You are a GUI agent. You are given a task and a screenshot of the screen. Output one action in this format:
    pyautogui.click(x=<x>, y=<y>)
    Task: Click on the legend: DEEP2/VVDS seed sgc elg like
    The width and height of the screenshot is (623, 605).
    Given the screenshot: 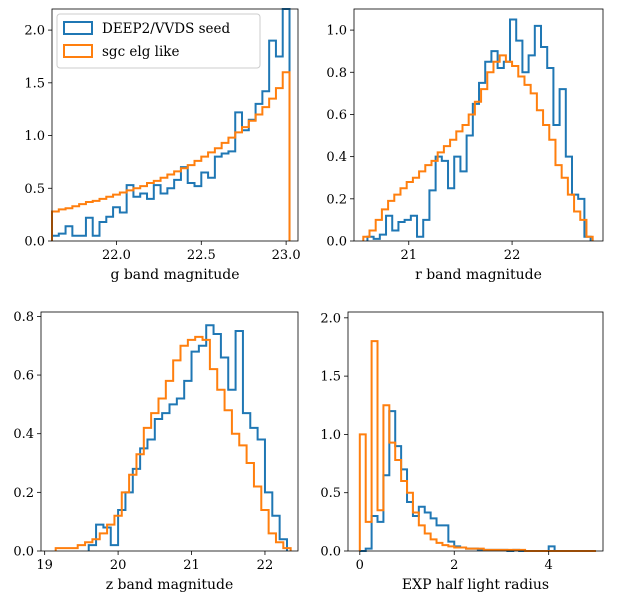 What is the action you would take?
    pyautogui.click(x=158, y=41)
    